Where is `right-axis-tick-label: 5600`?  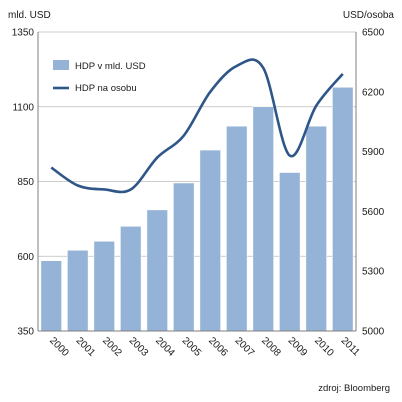
right-axis-tick-label: 5600 is located at coordinates (373, 212).